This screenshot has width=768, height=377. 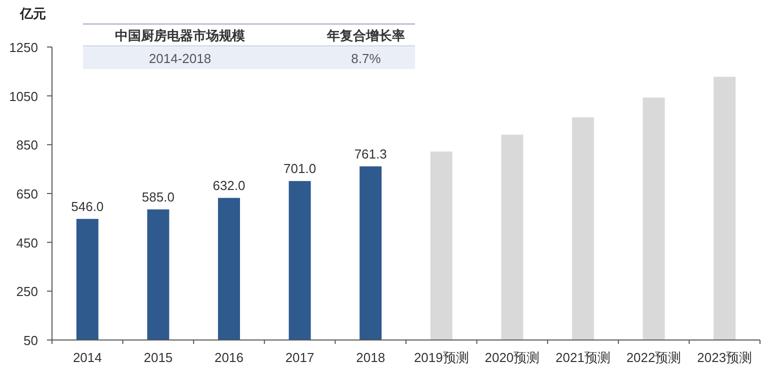 I want to click on x-tick-label: 2020预测, so click(x=512, y=357).